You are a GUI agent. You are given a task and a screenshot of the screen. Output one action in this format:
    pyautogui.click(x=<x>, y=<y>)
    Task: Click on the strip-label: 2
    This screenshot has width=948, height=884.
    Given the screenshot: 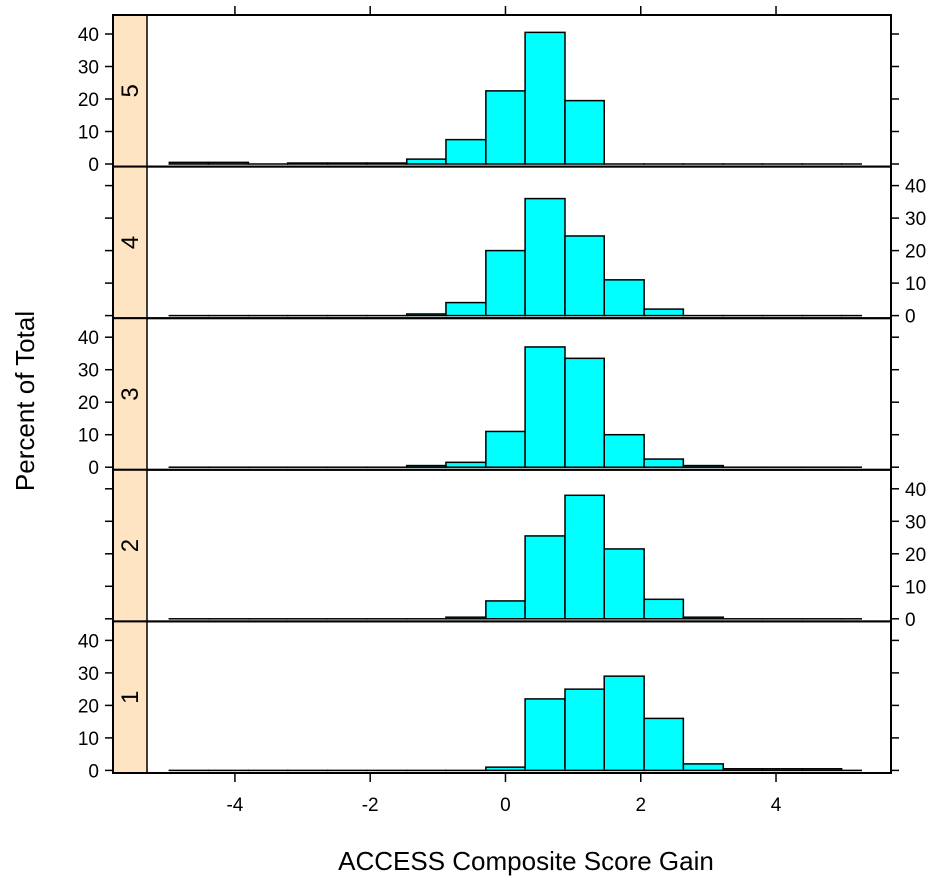 What is the action you would take?
    pyautogui.click(x=130, y=545)
    